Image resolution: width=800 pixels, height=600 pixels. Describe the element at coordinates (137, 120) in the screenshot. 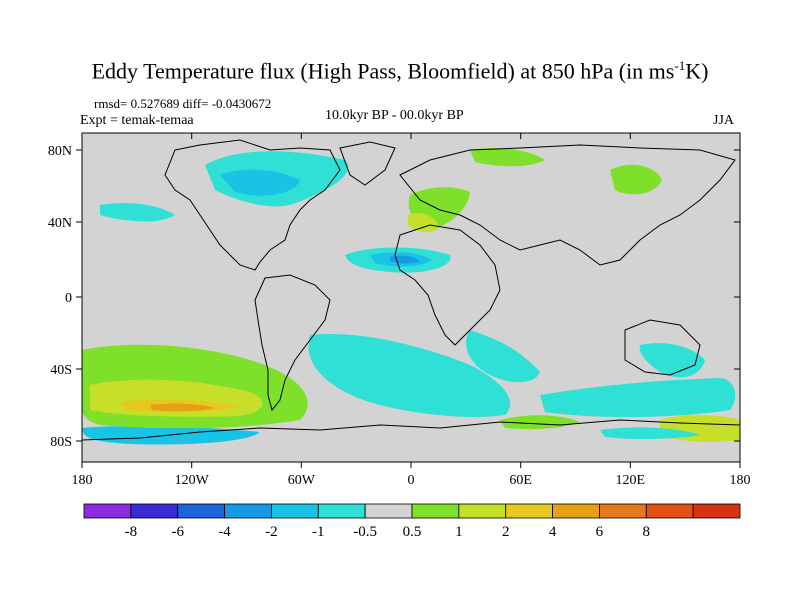

I see `experiment-label: Expt = temak-temaa` at that location.